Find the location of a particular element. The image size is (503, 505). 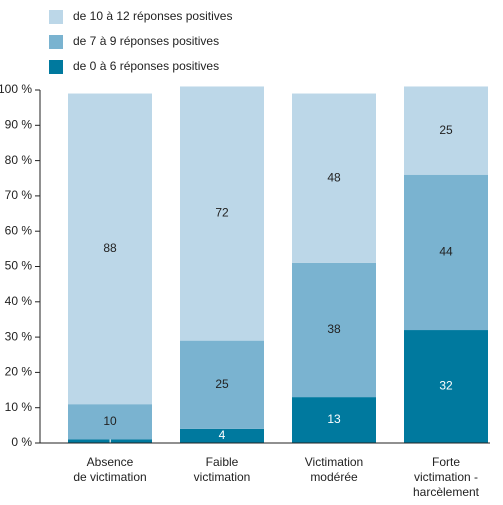

x-tick-line: harcèlement is located at coordinates (446, 492).